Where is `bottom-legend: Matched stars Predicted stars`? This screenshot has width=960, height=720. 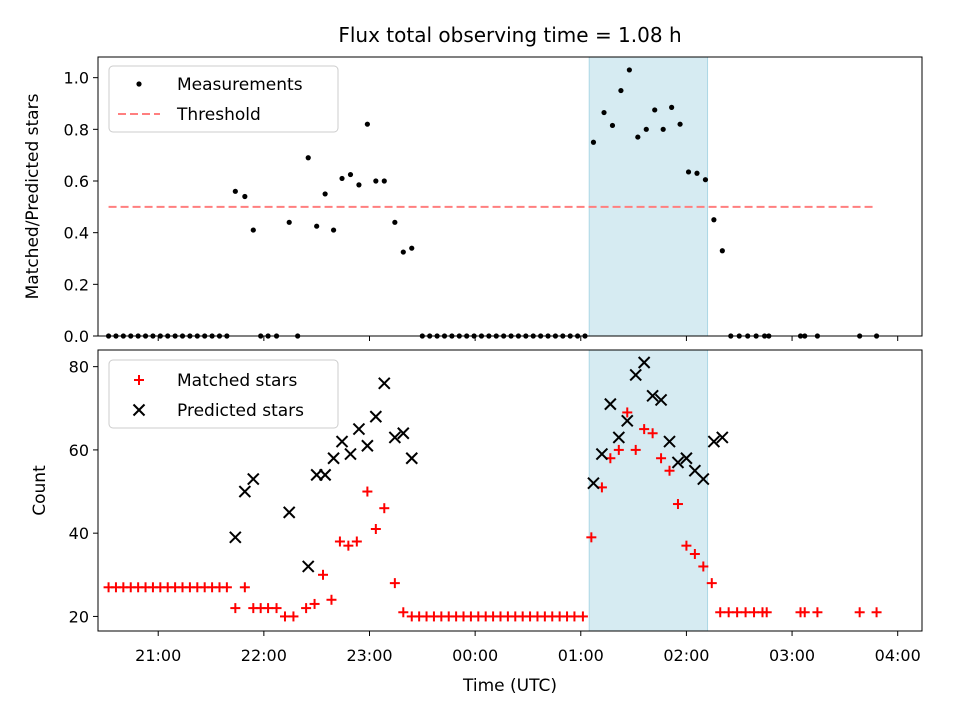 bottom-legend: Matched stars Predicted stars is located at coordinates (223, 394).